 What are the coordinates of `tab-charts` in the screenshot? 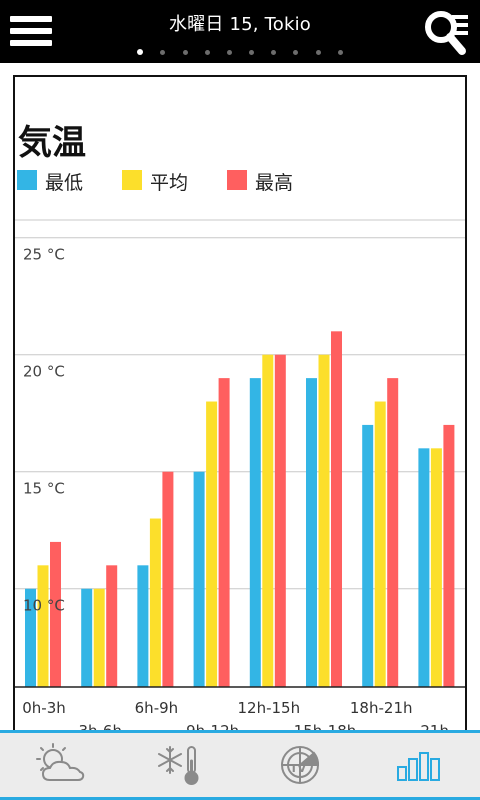 It's located at (420, 765).